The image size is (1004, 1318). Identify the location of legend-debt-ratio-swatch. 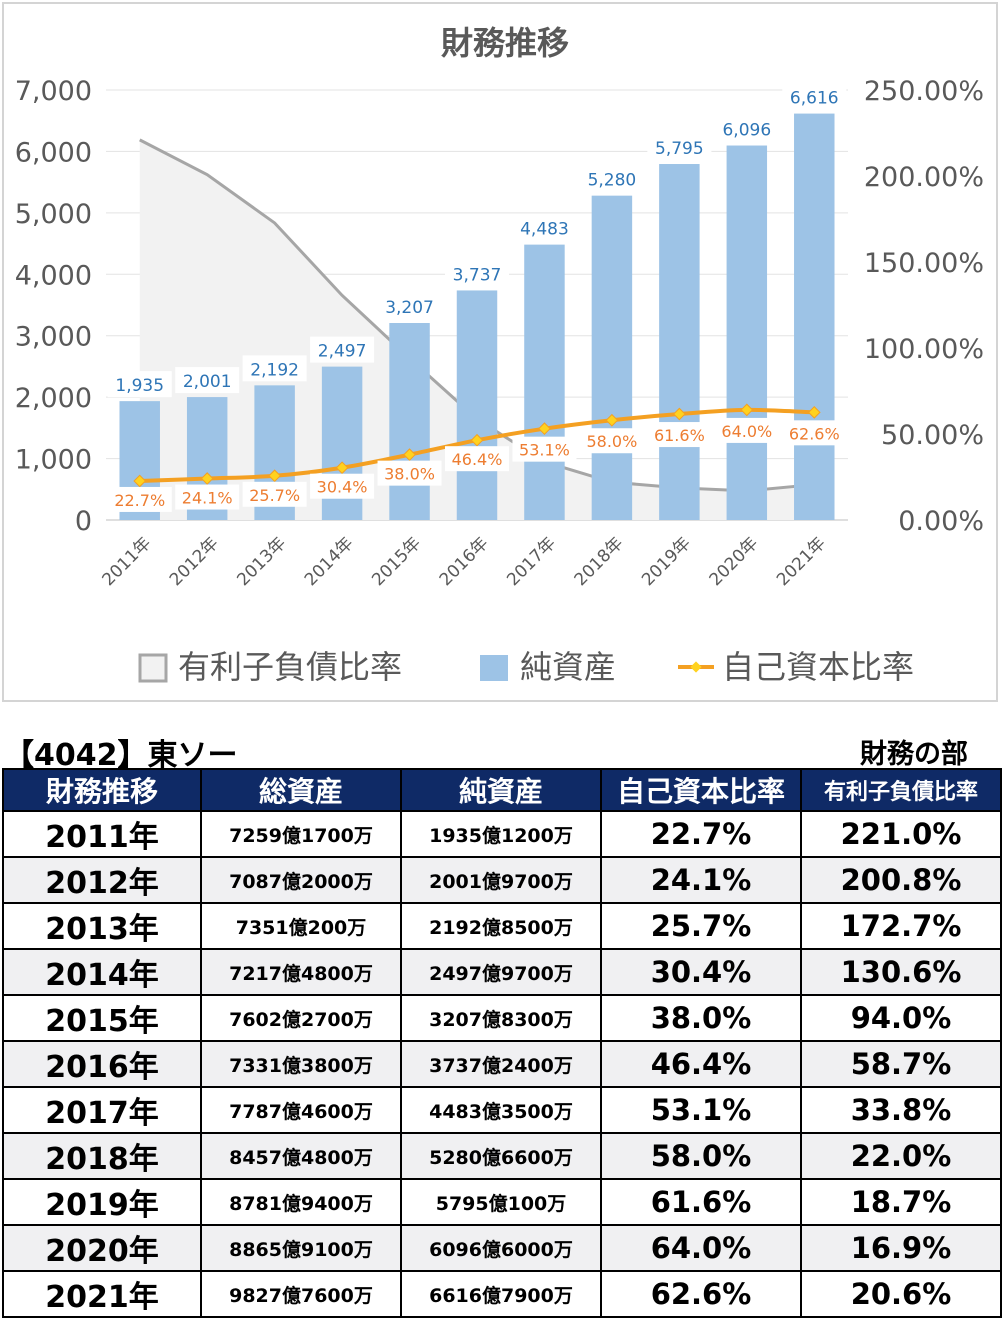
(153, 668).